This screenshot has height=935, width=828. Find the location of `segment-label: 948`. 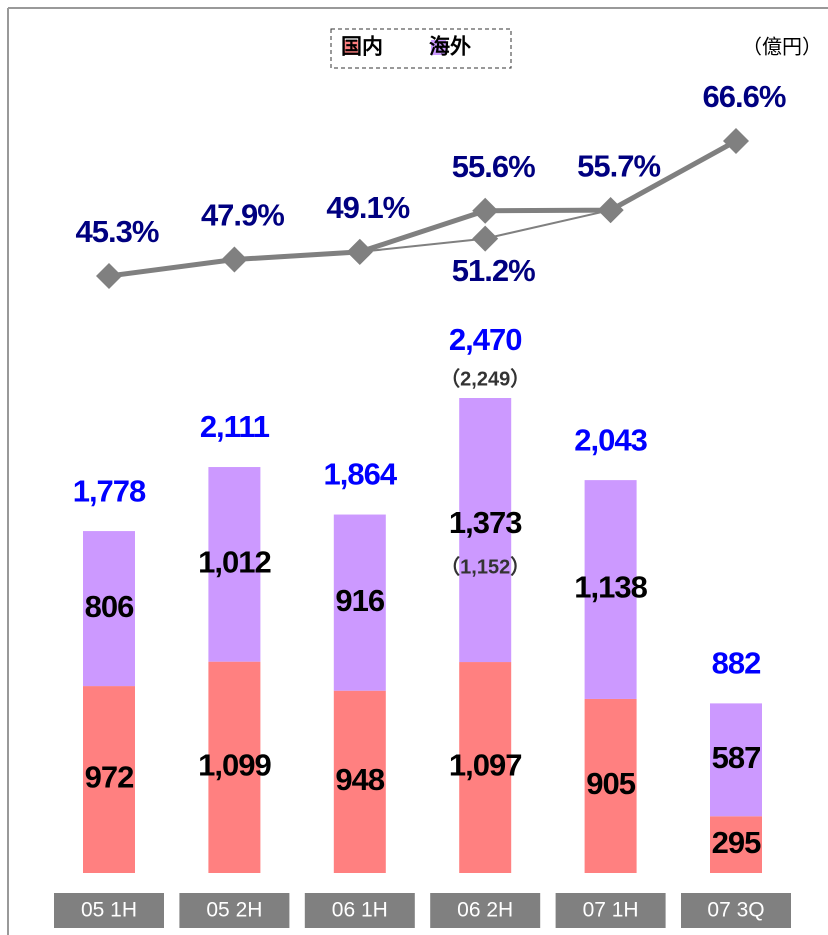

segment-label: 948 is located at coordinates (359, 779).